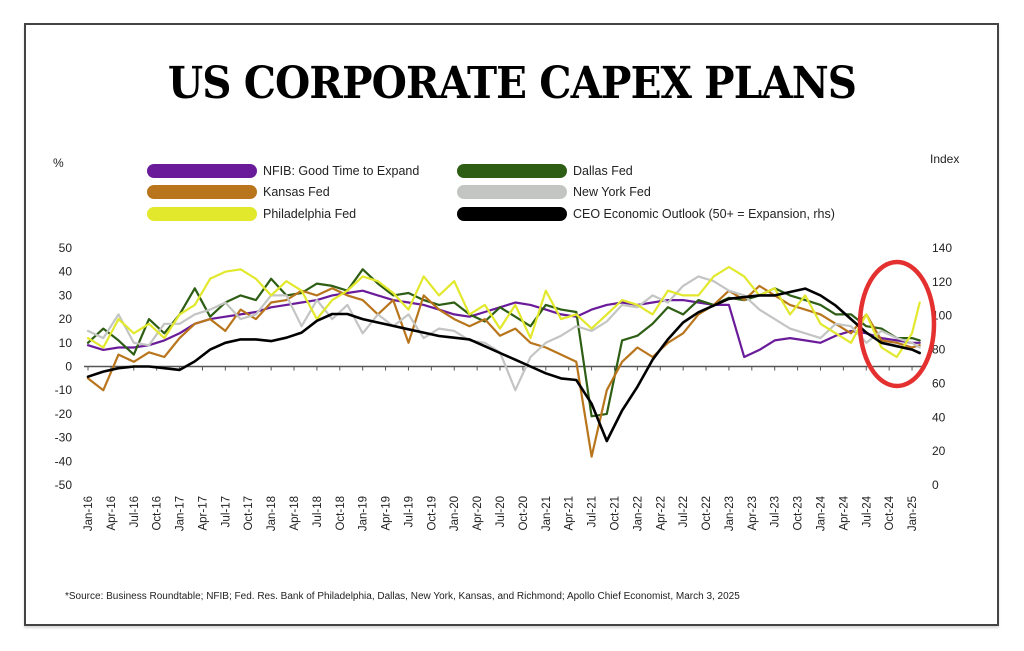 This screenshot has width=1024, height=651. Describe the element at coordinates (58, 163) in the screenshot. I see `left-axis-unit: %` at that location.